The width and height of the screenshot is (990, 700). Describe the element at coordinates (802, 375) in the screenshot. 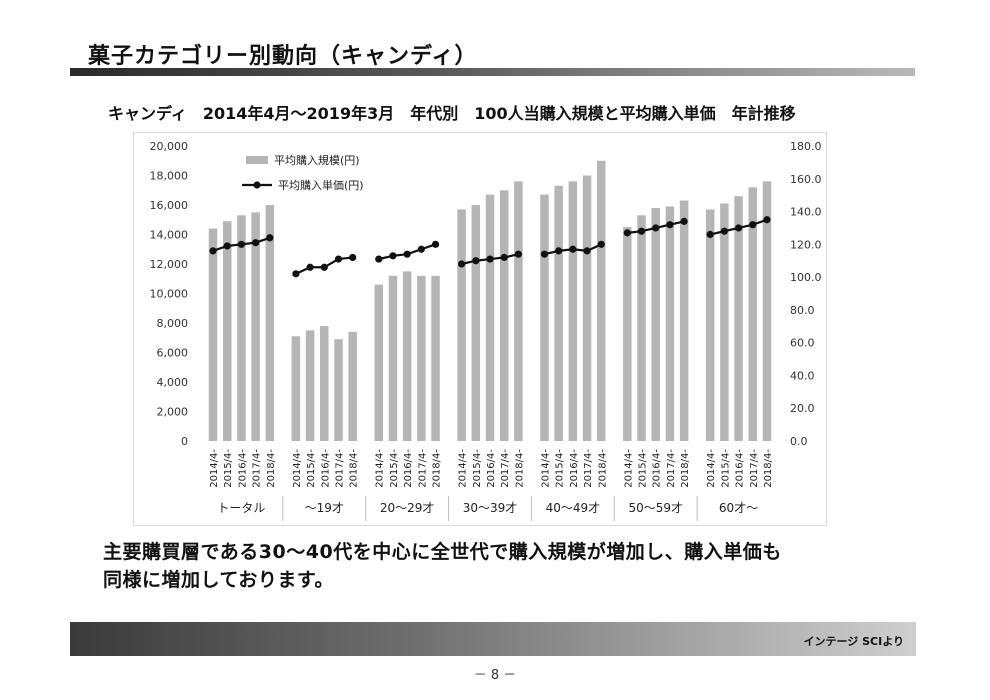

I see `y-right-tick-label: 40.0` at that location.